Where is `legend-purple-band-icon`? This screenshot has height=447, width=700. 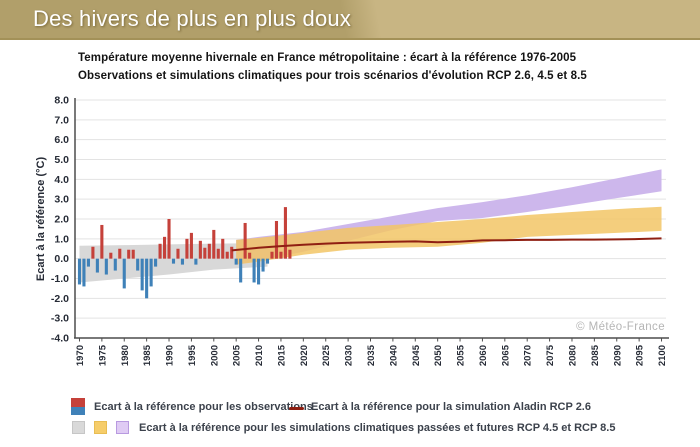
legend-purple-band-icon is located at coordinates (122, 427).